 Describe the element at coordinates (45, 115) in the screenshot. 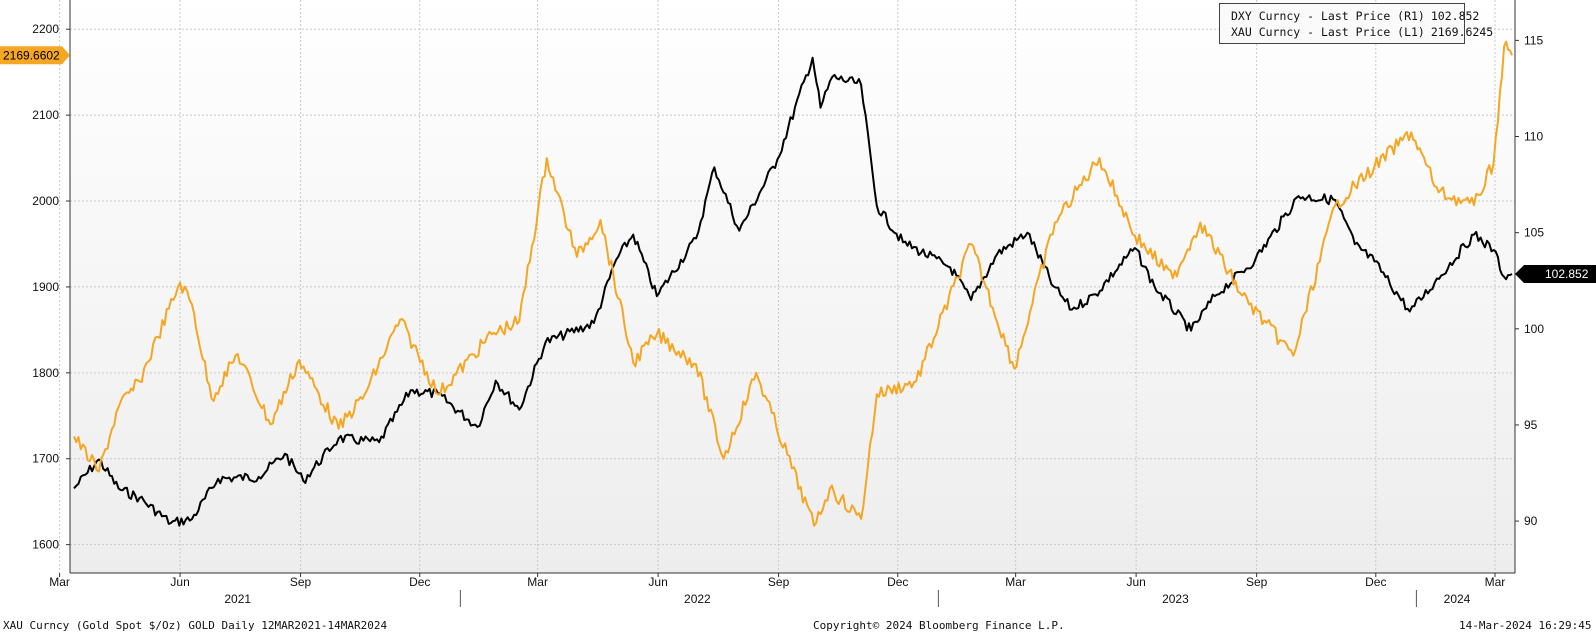

I see `left-tick-label: 2100` at that location.